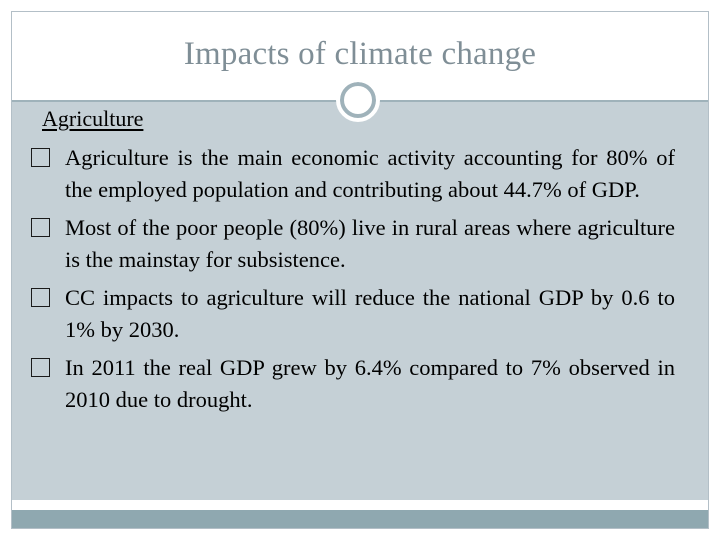  I want to click on footer-bar, so click(360, 519).